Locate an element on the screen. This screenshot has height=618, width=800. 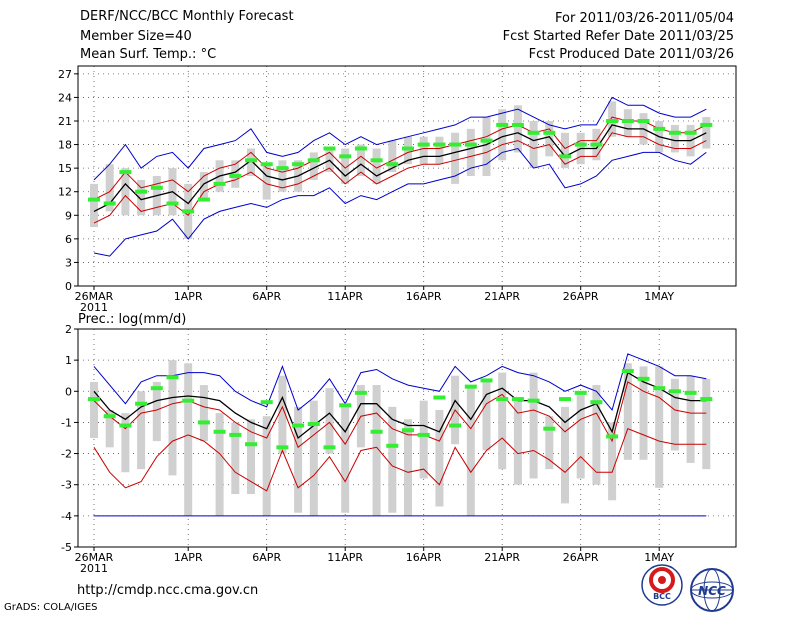
source-url: http://cmdp.ncc.cma.gov.cn is located at coordinates (168, 590).